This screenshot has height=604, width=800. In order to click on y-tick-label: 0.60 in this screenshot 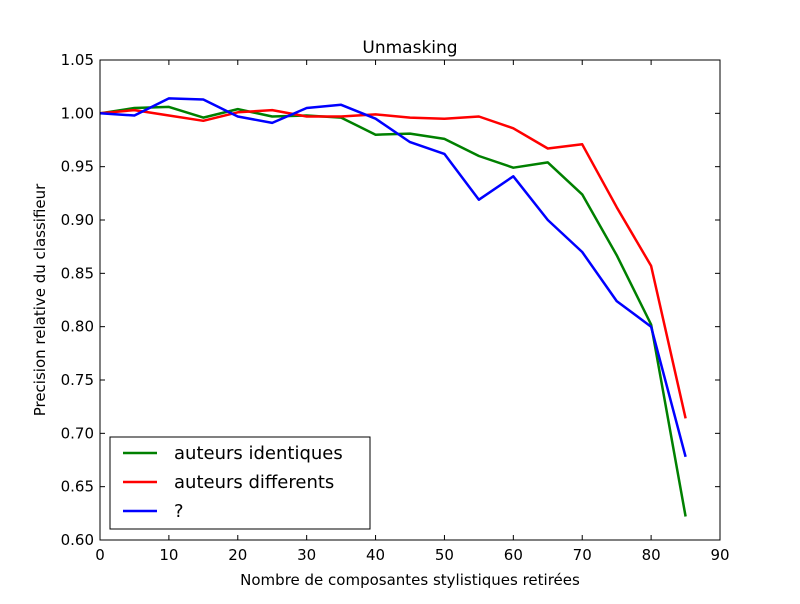, I will do `click(77, 540)`.